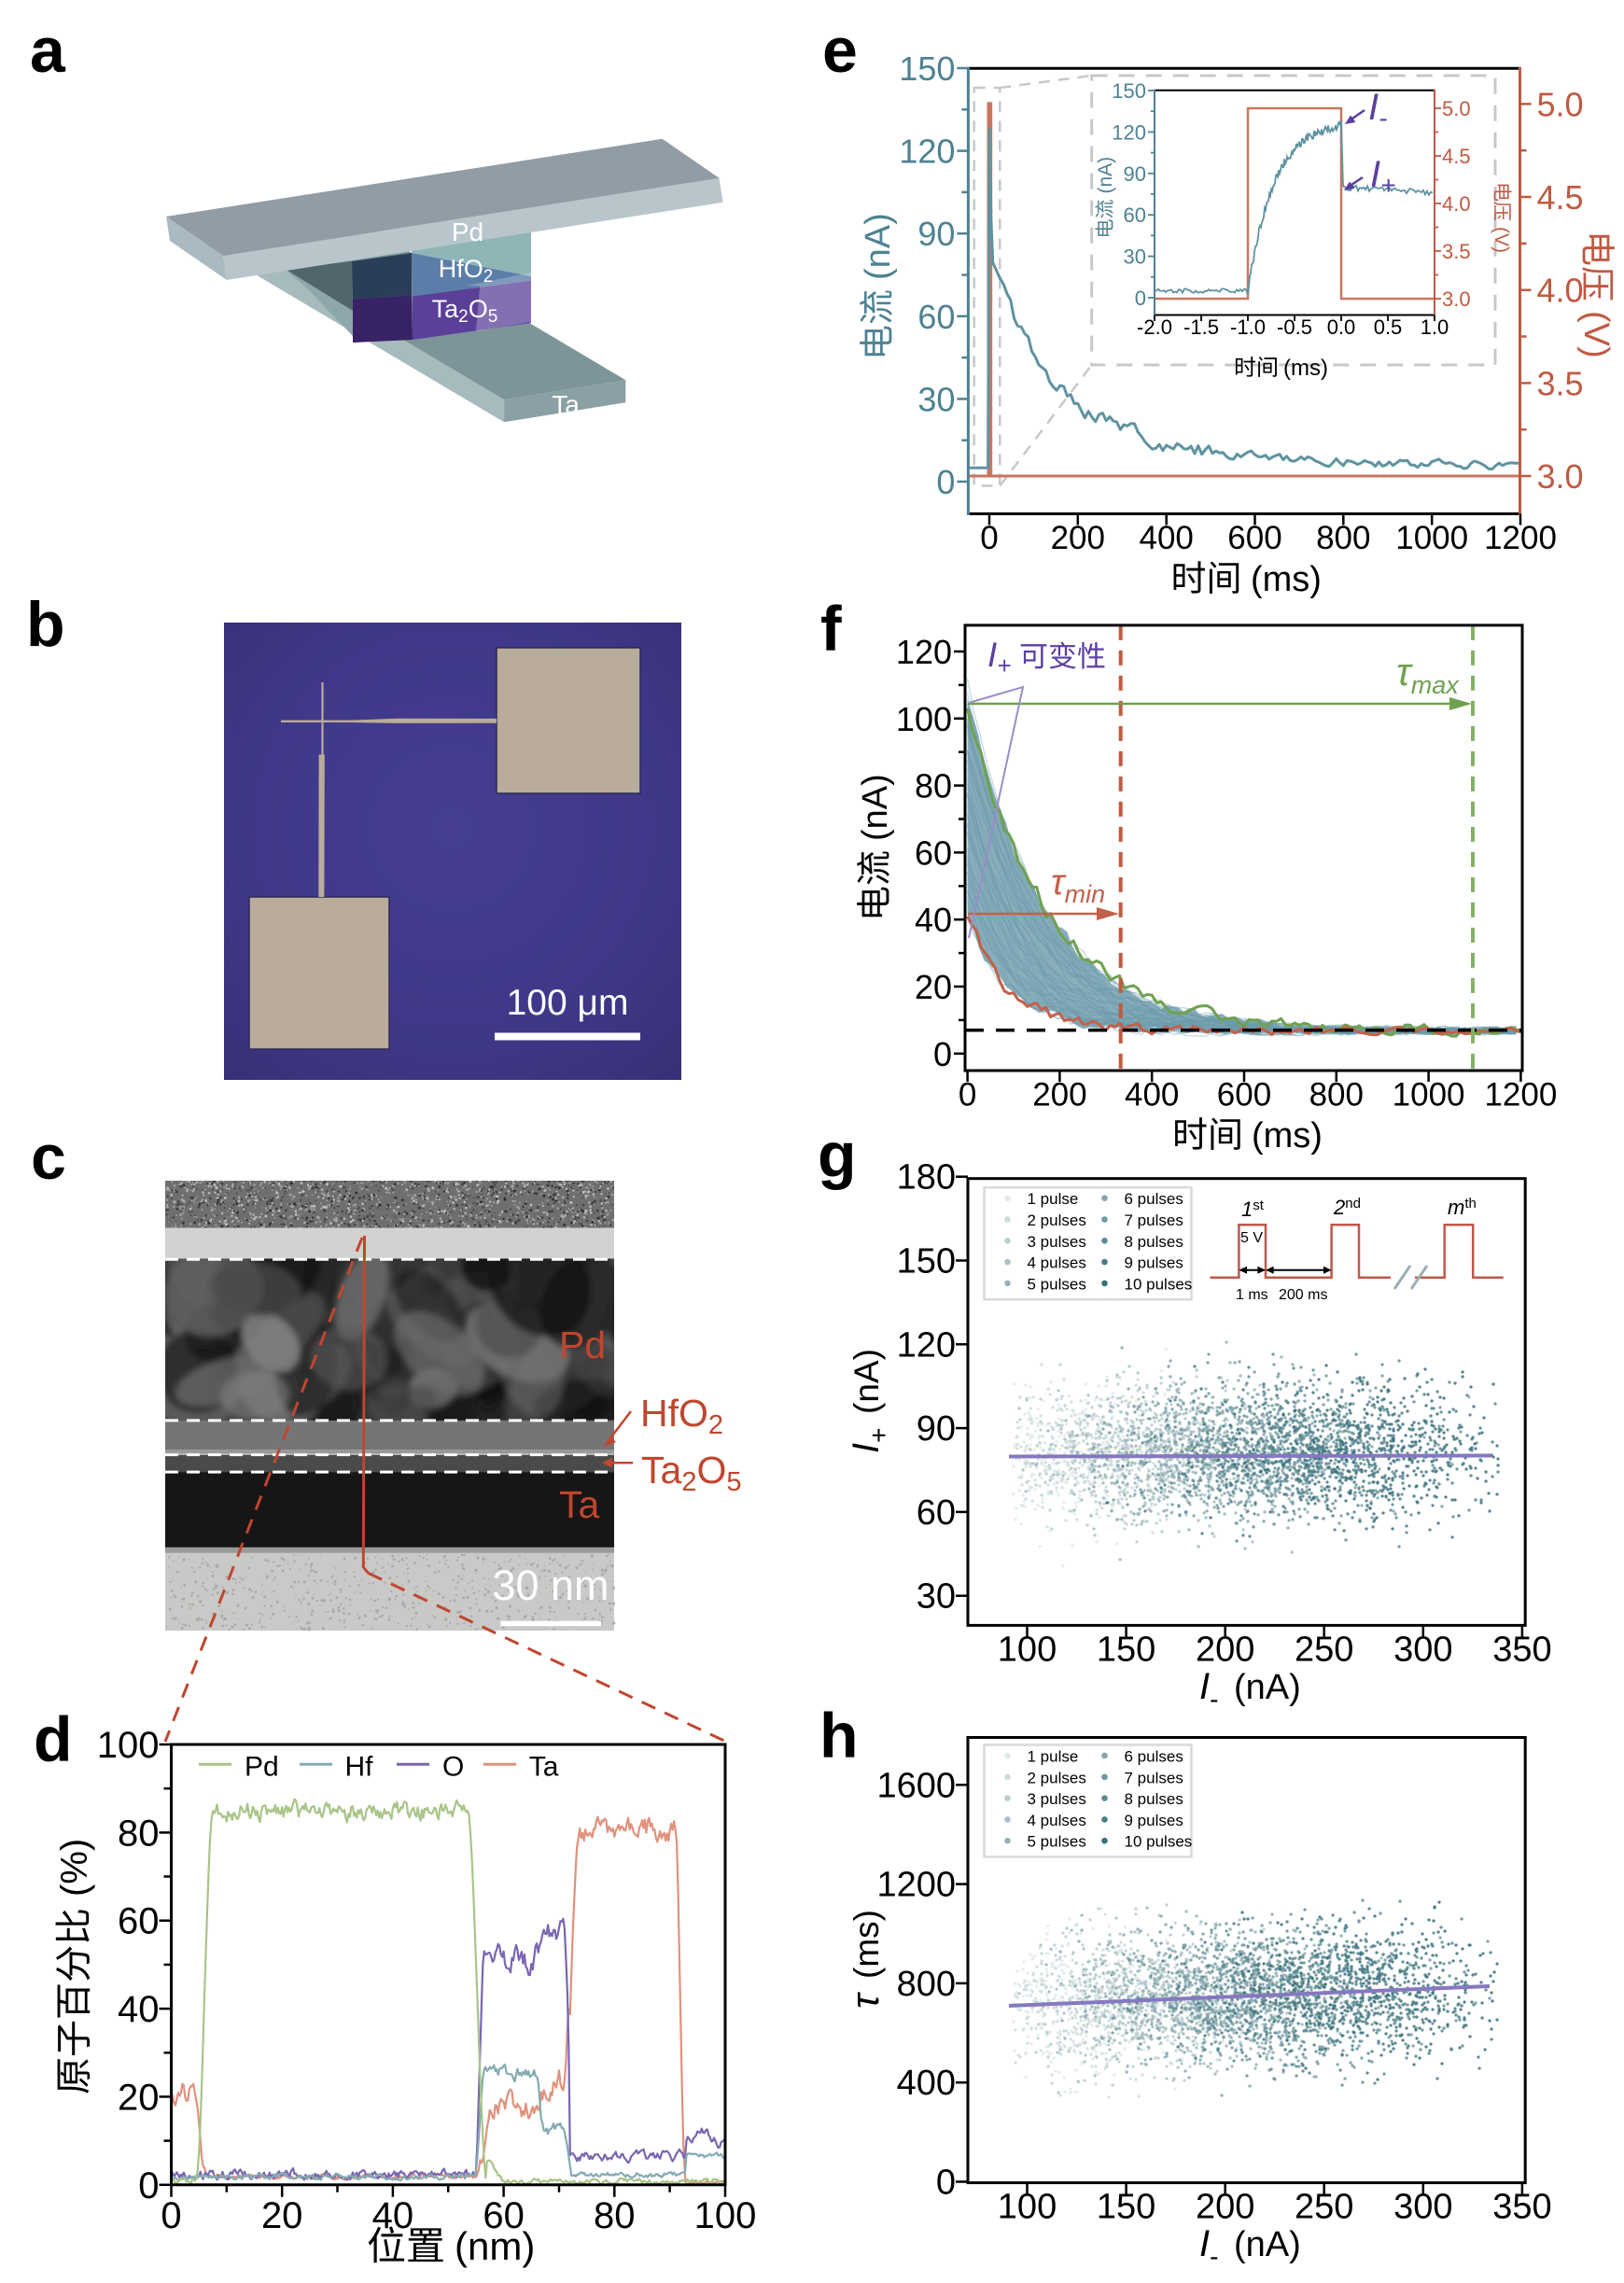 This screenshot has height=2283, width=1624. What do you see at coordinates (1057, 1242) in the screenshot?
I see `svg-text: 3 pulses` at bounding box center [1057, 1242].